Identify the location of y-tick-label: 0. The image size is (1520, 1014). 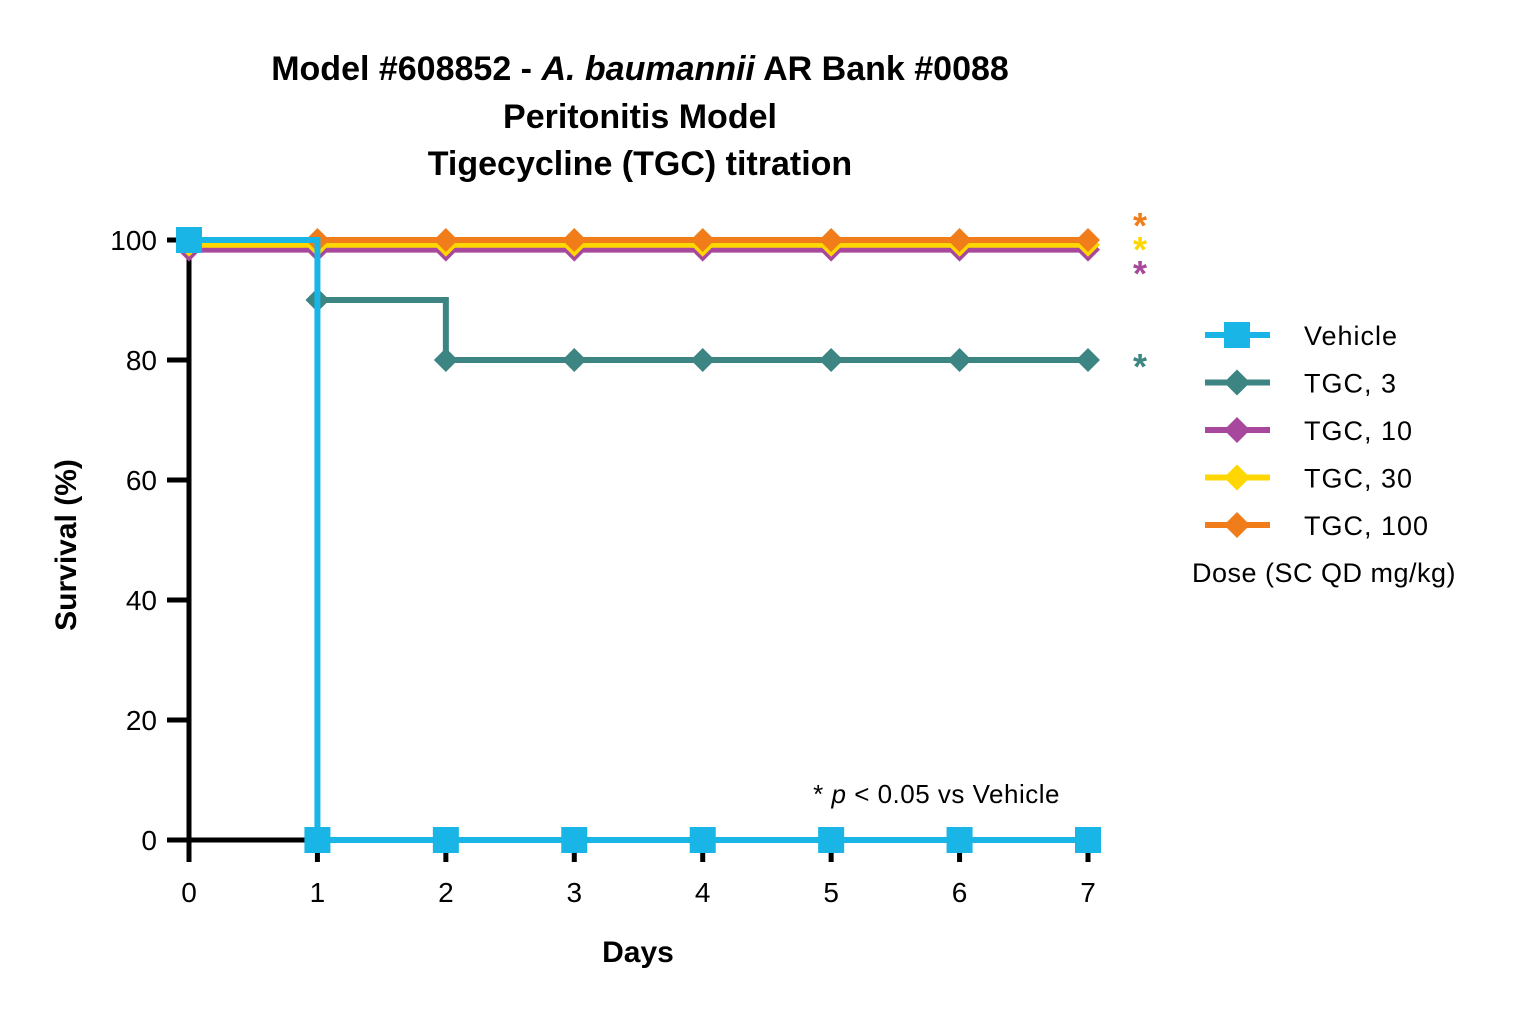
(149, 840).